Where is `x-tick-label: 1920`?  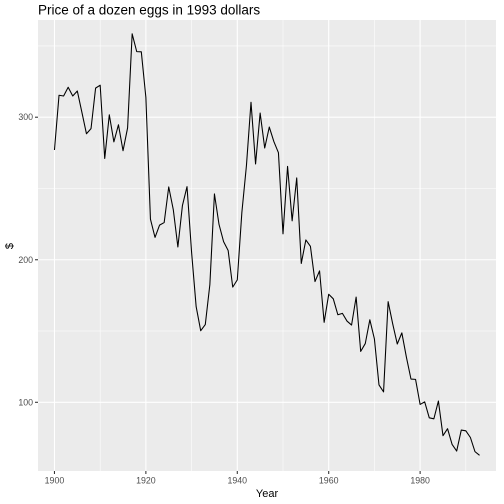
x-tick-label: 1920 is located at coordinates (146, 481).